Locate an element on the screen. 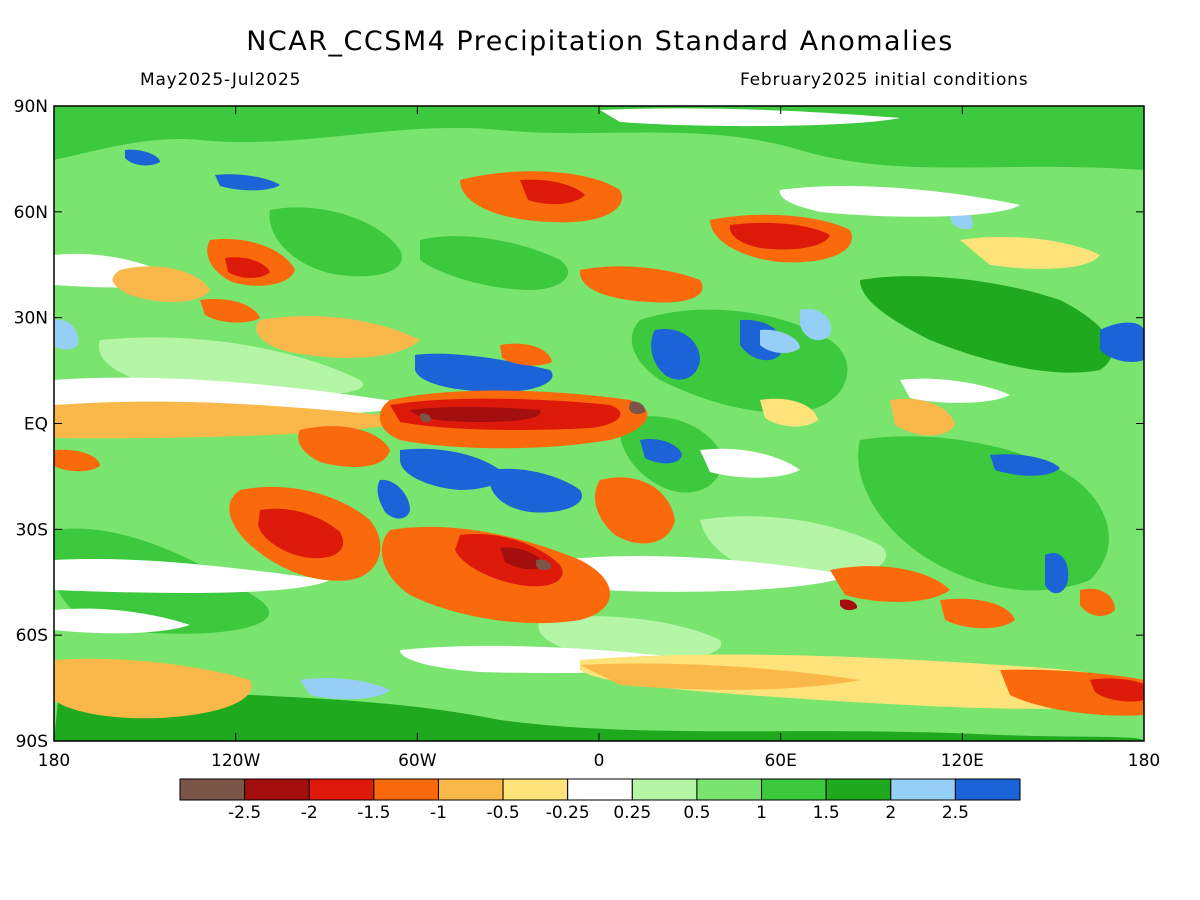 The height and width of the screenshot is (900, 1200). lon-label: 60W is located at coordinates (417, 761).